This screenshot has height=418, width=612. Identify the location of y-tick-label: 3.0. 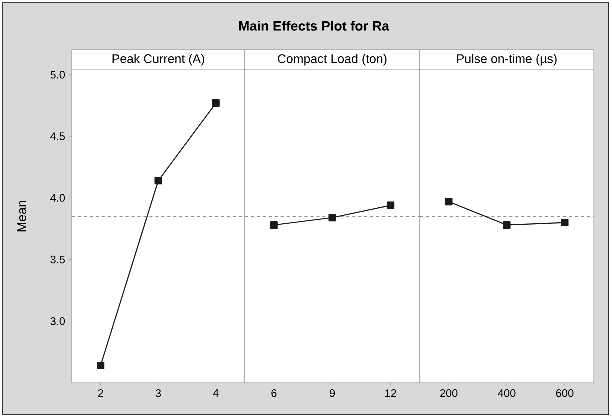
(58, 322).